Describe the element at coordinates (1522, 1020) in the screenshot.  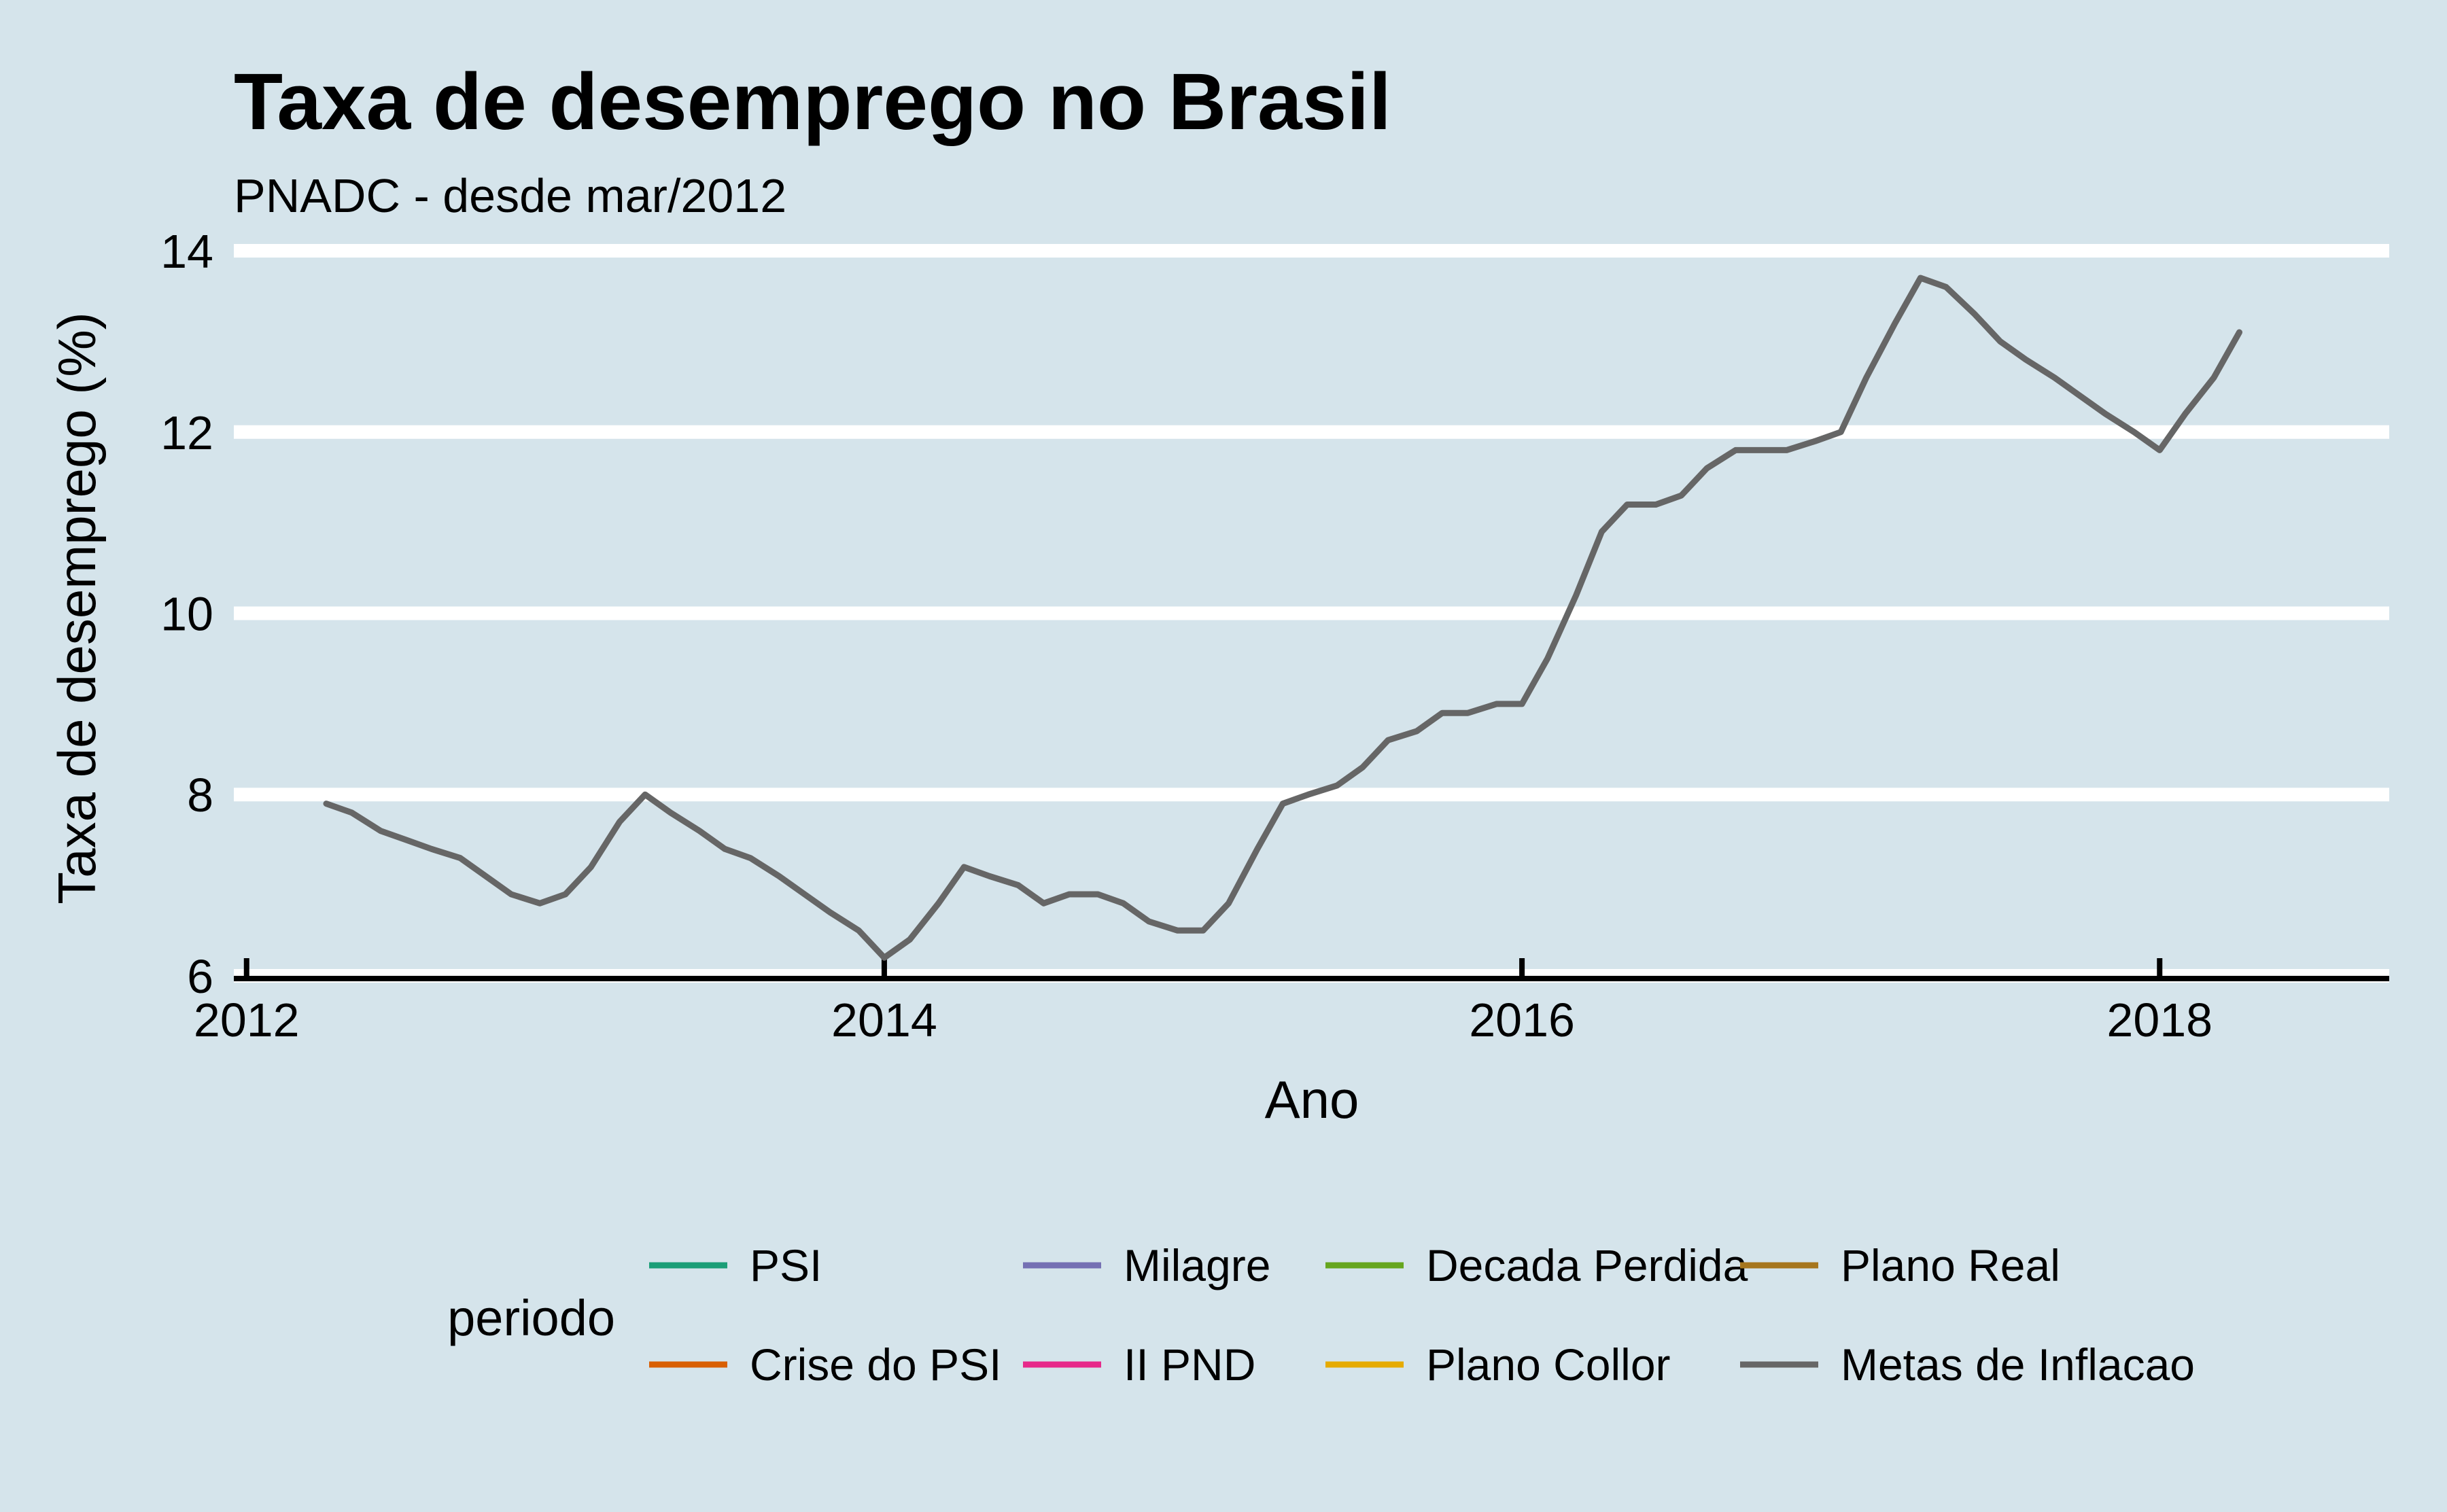
I see `x-tick-label-2016: 2016` at that location.